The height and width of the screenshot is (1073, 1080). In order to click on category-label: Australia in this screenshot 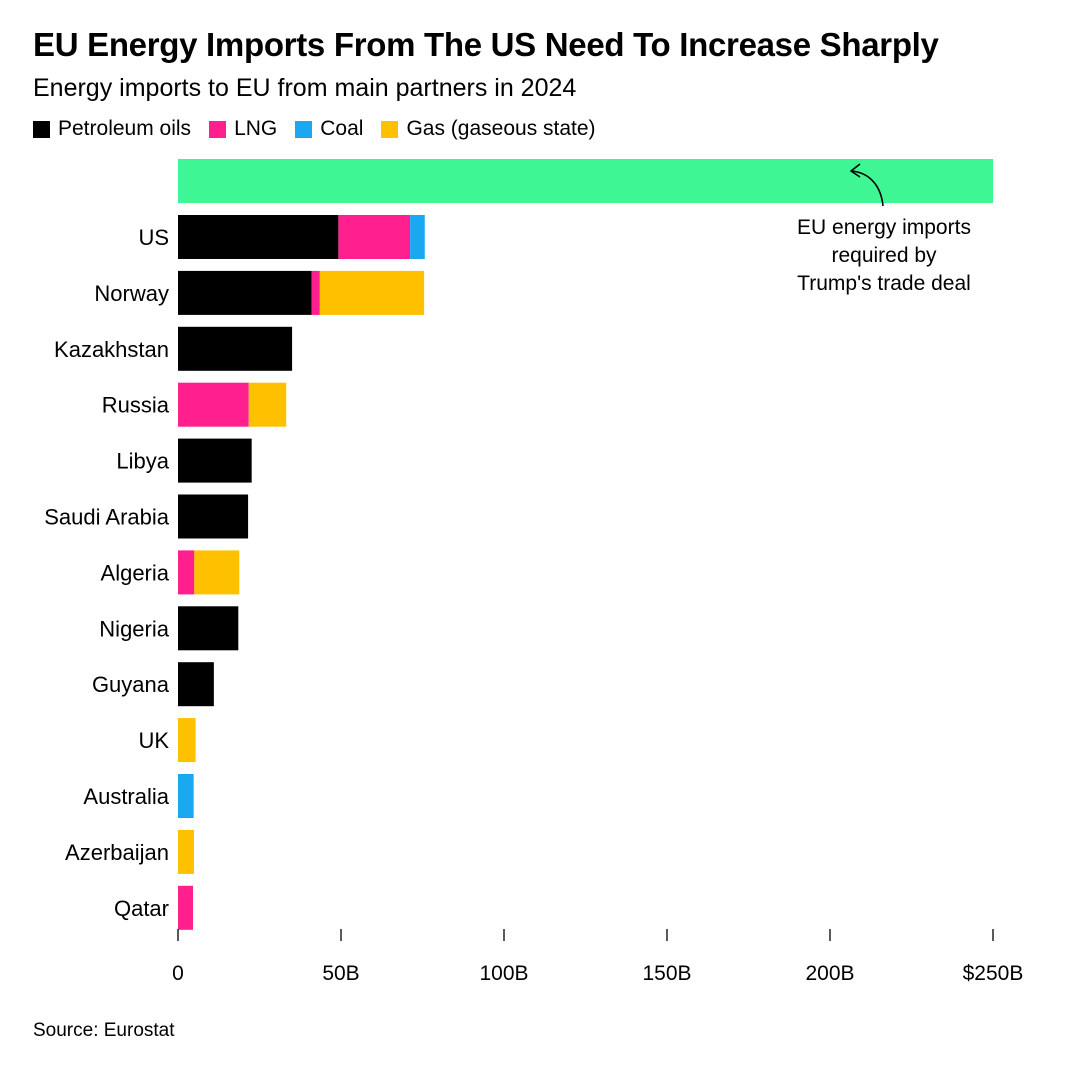, I will do `click(126, 796)`.